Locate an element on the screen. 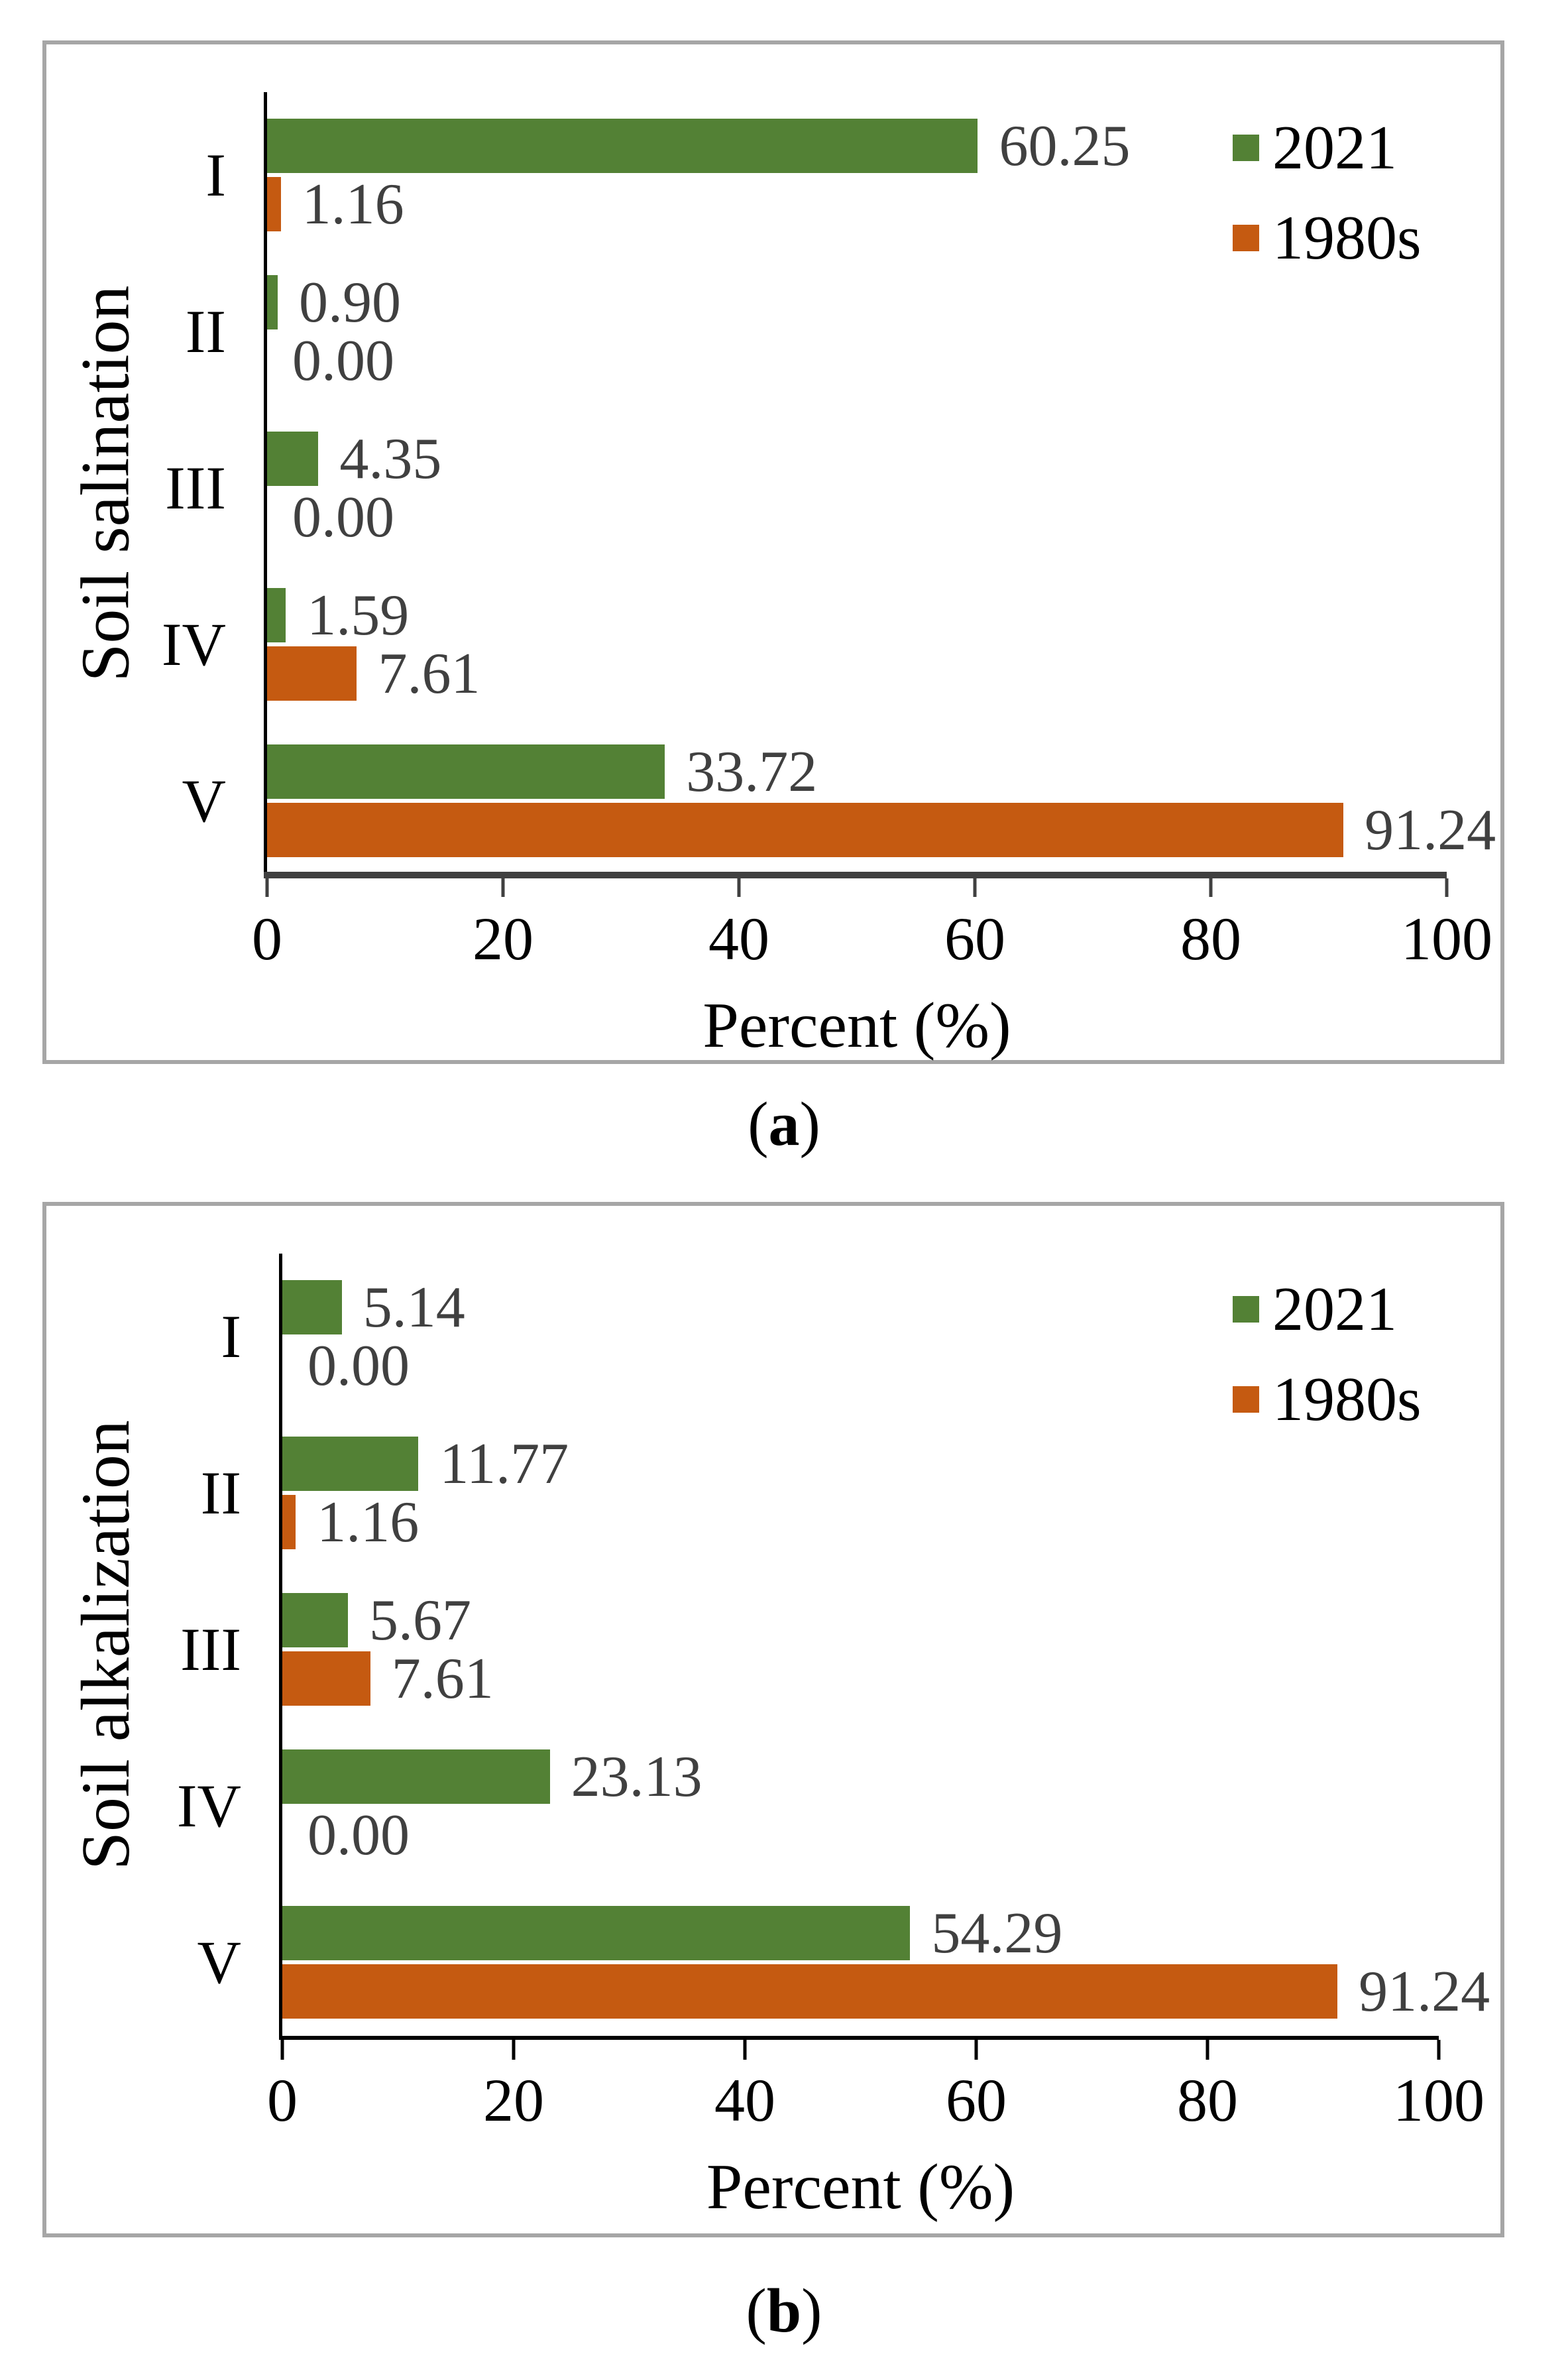 The height and width of the screenshot is (2364, 1568). y-axis-title: Soil salination is located at coordinates (105, 483).